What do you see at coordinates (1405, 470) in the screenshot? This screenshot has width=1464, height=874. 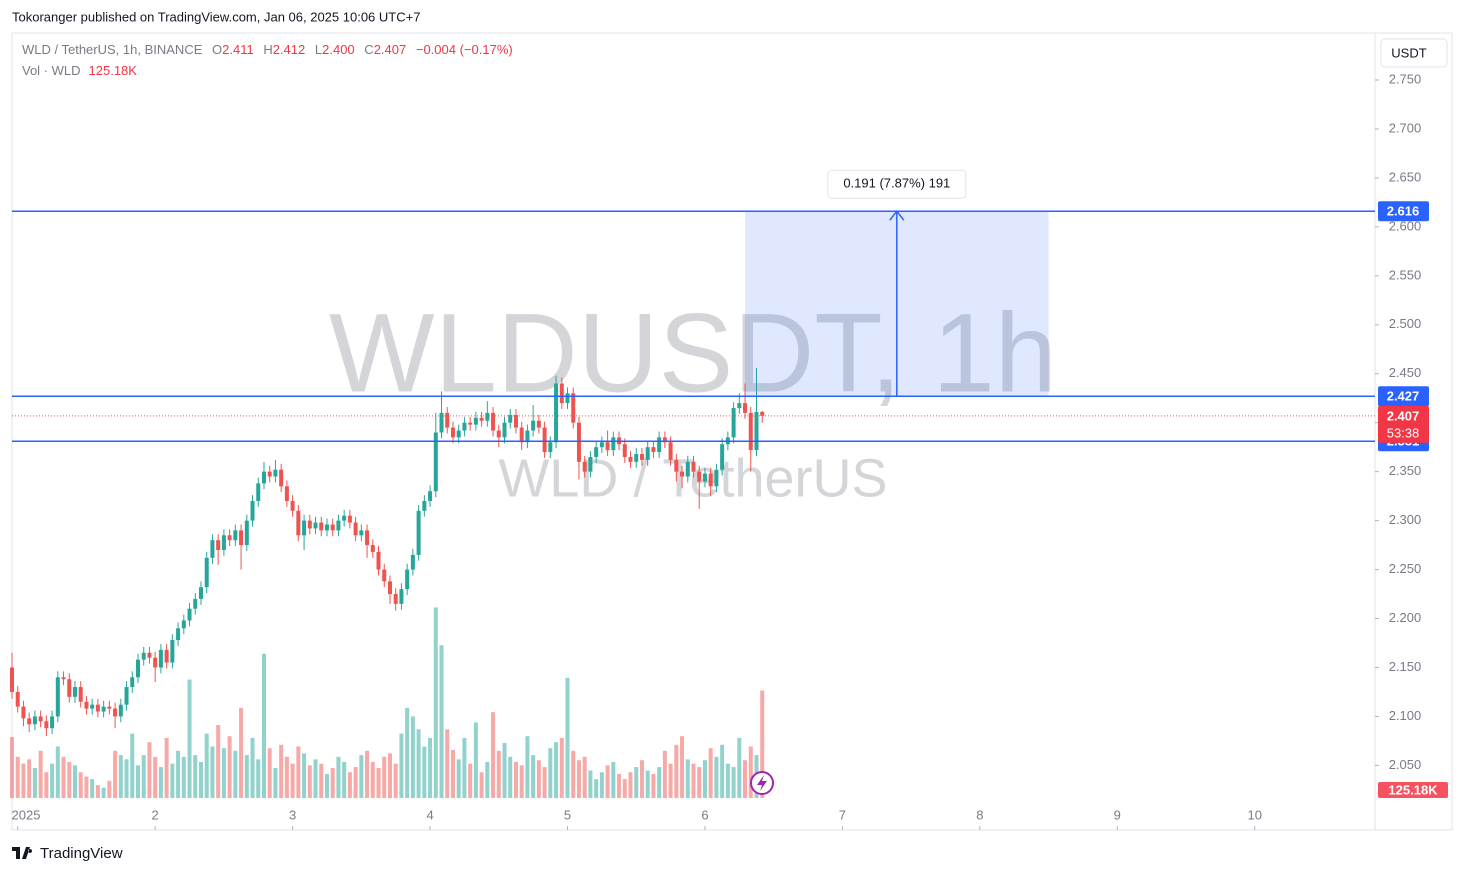 I see `y-tick-label: 2.350` at bounding box center [1405, 470].